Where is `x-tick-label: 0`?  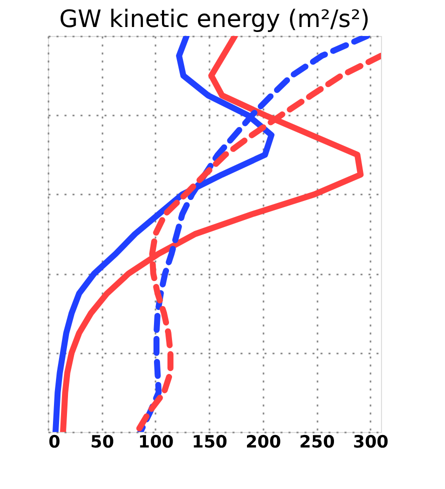 x-tick-label: 0 is located at coordinates (54, 442).